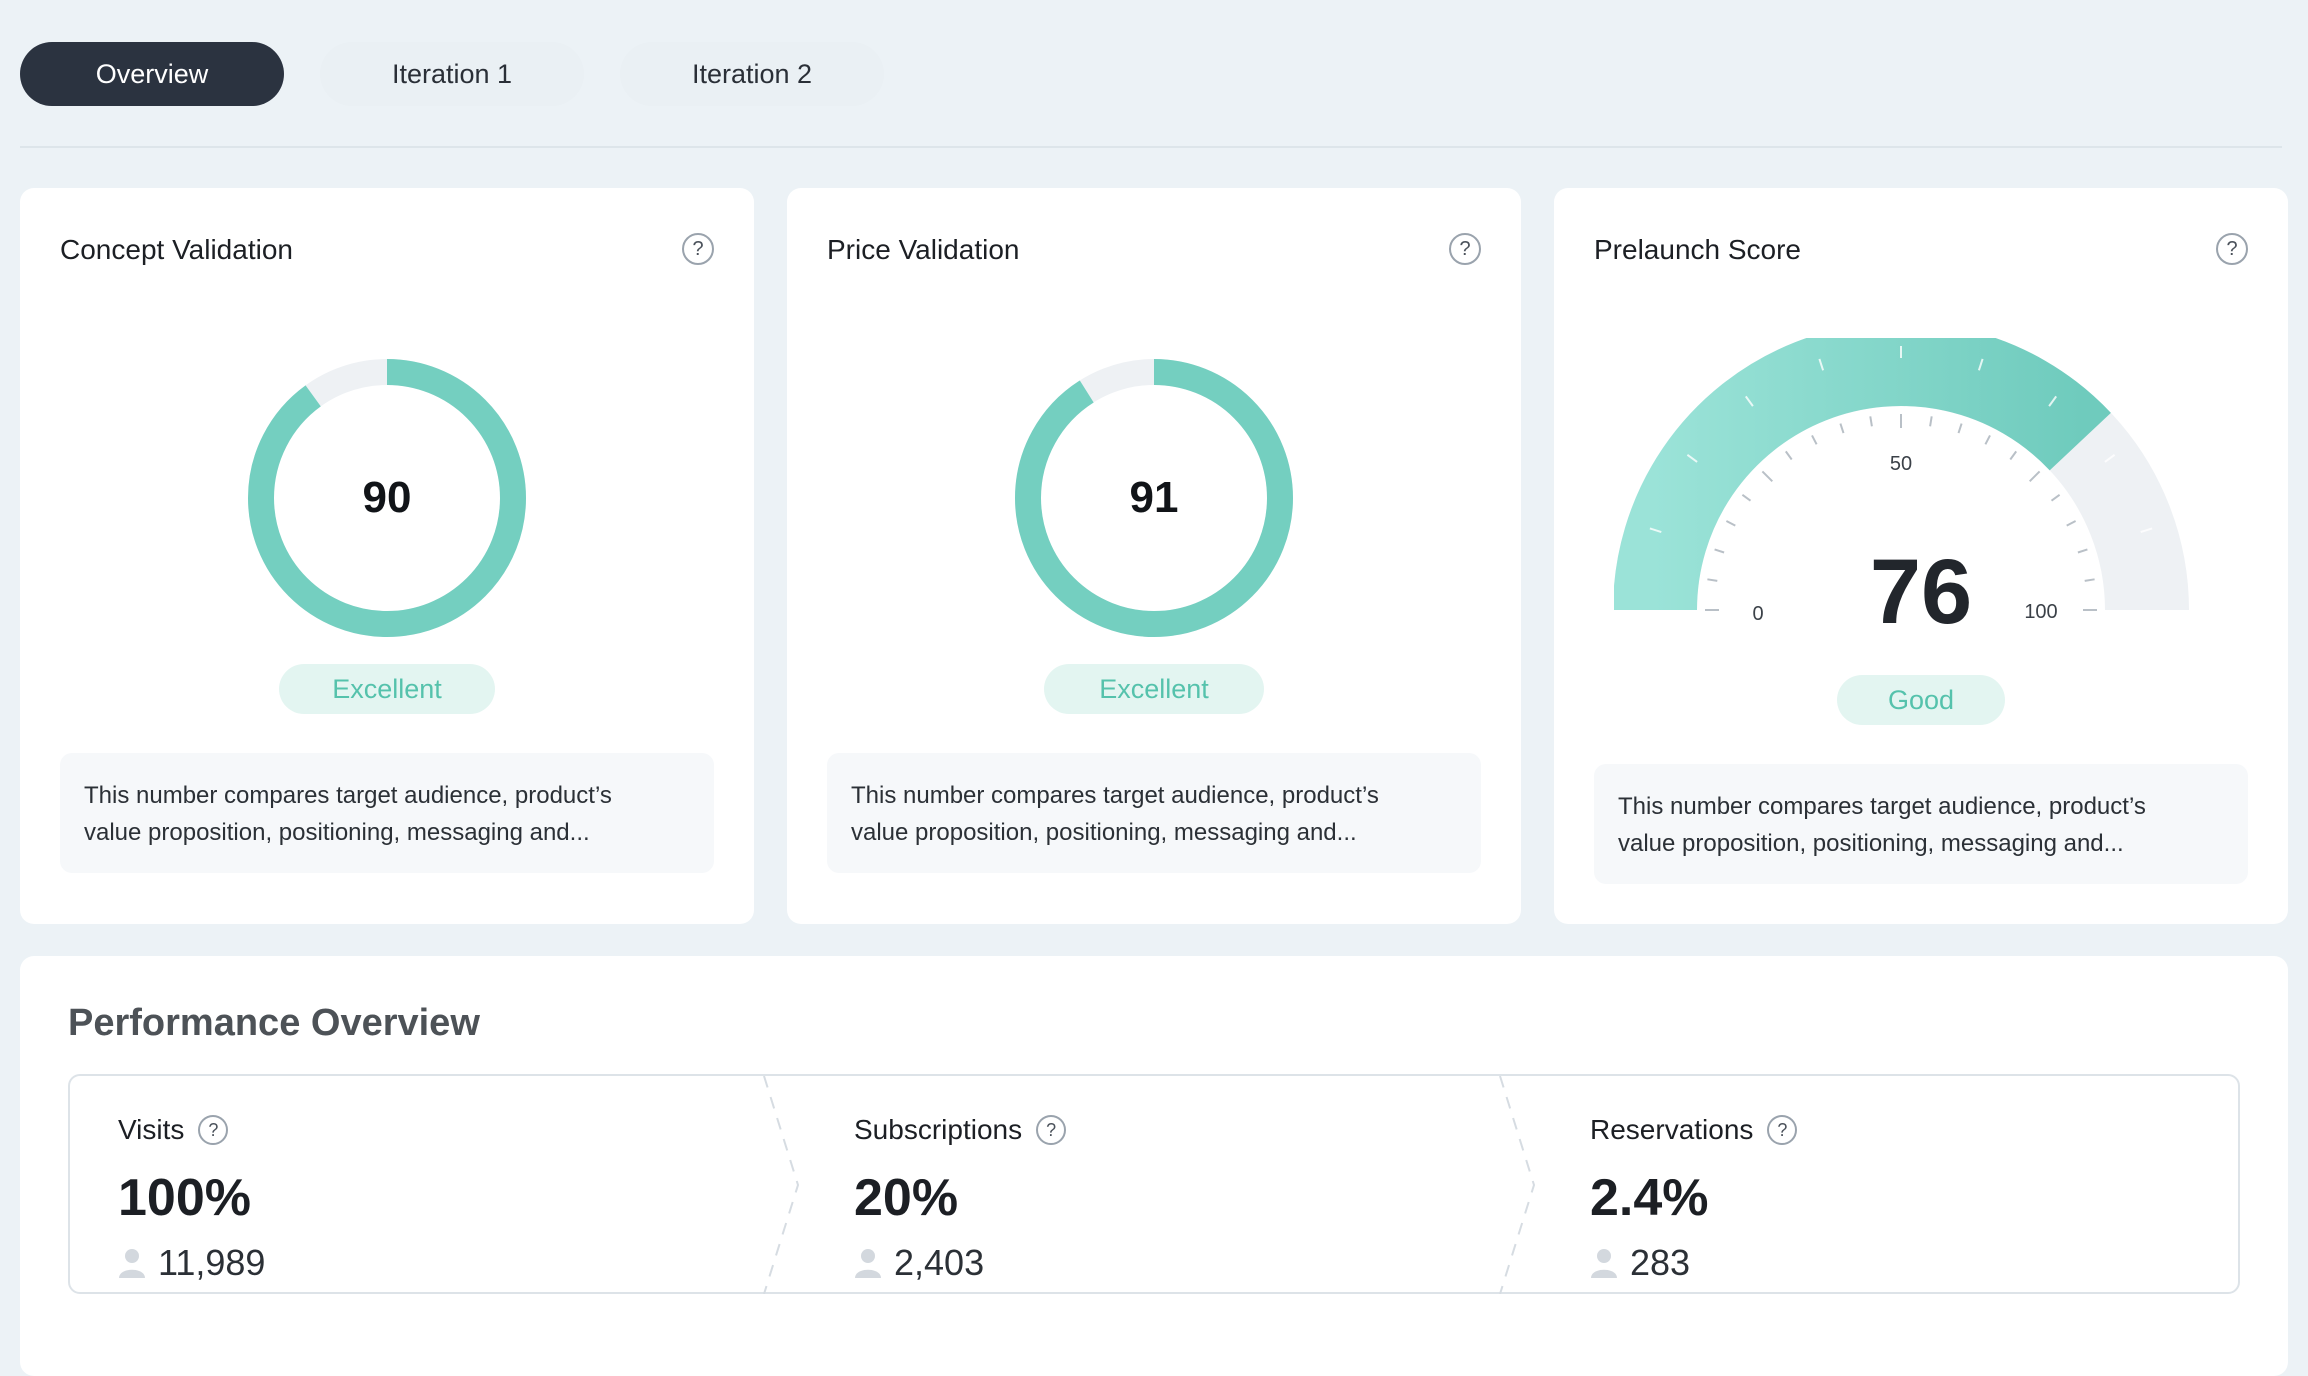  I want to click on score-ring: 90, so click(387, 498).